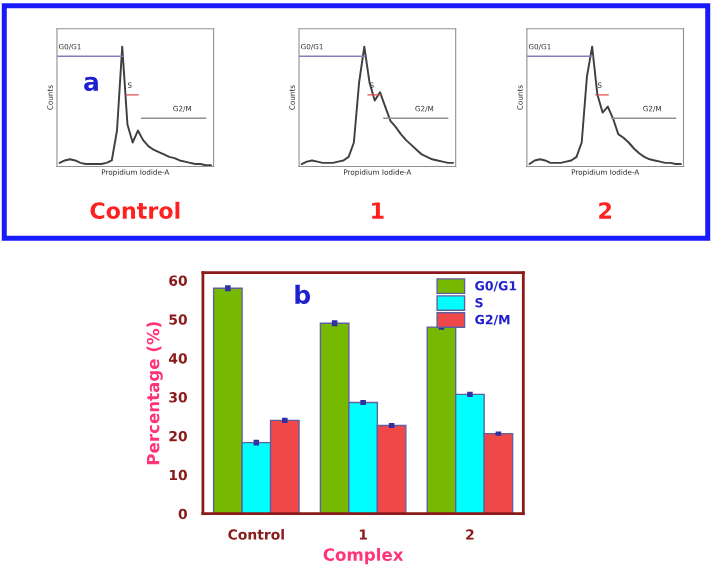 The width and height of the screenshot is (712, 574). Describe the element at coordinates (91, 84) in the screenshot. I see `annotation: a` at that location.